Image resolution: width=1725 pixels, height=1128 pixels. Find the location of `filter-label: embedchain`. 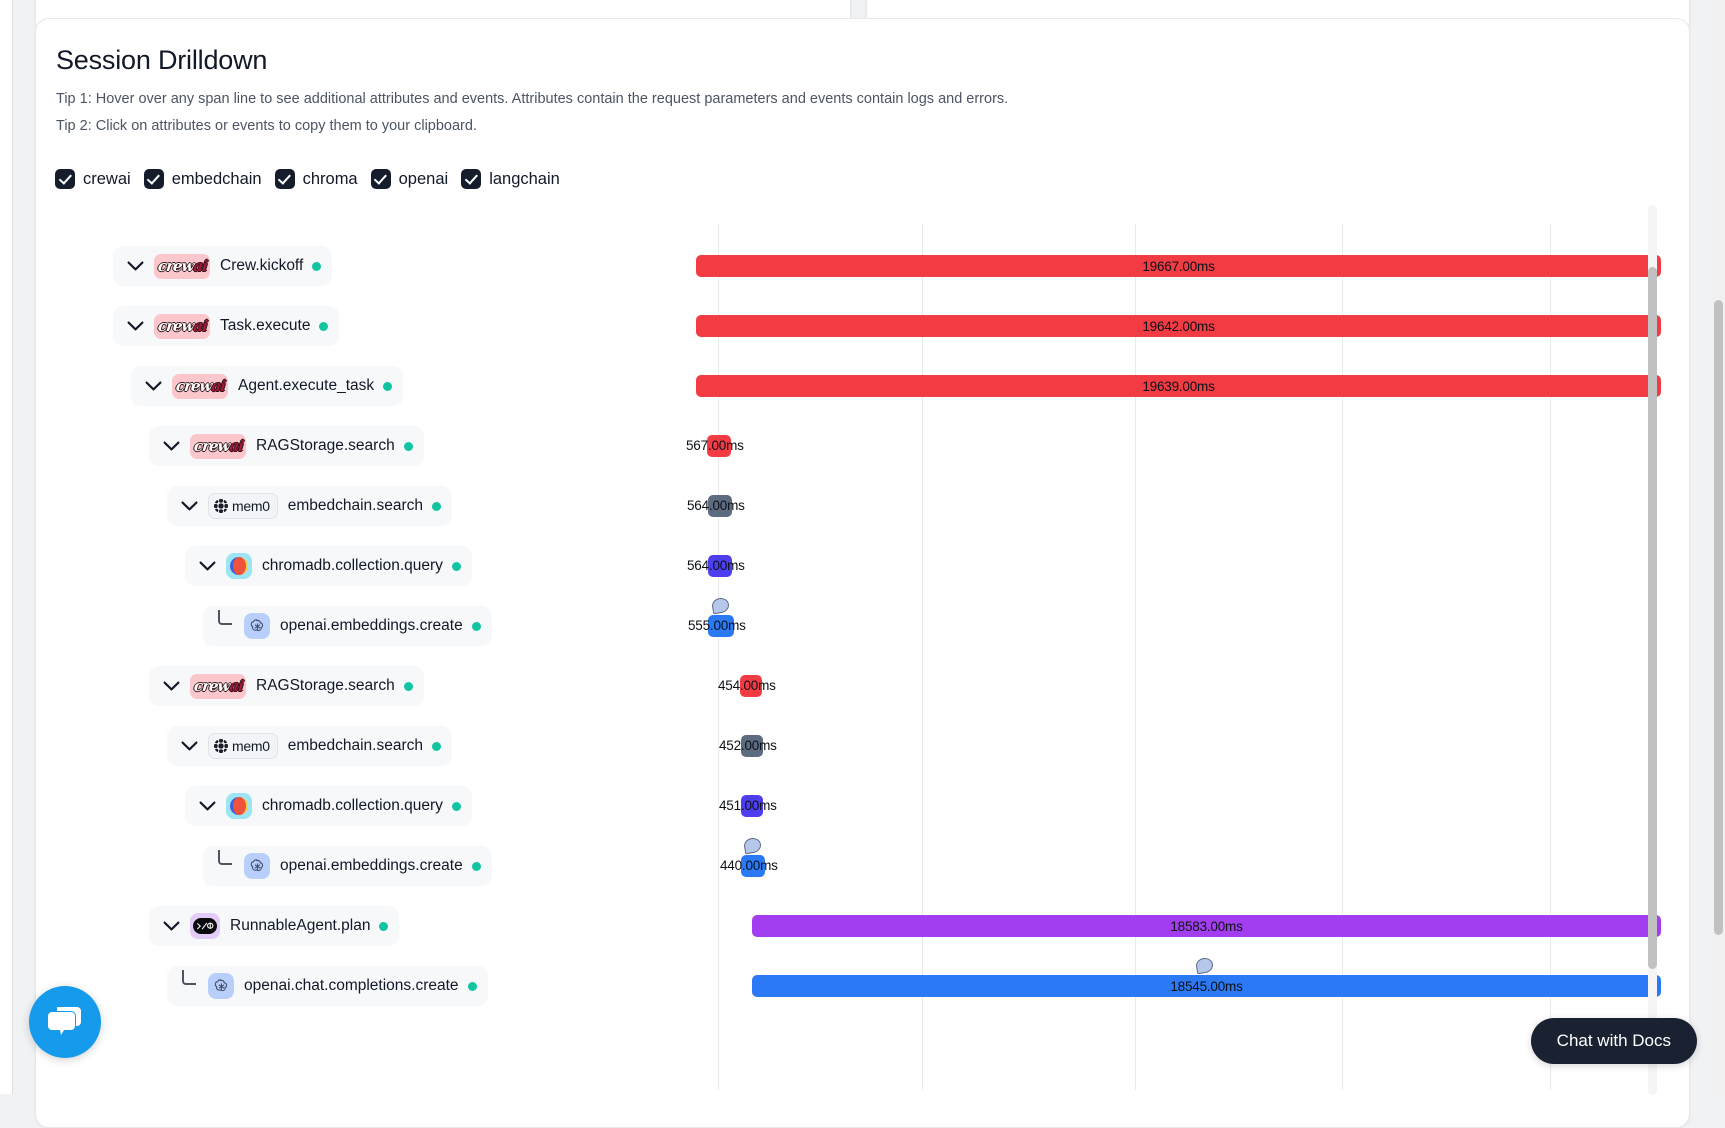

filter-label: embedchain is located at coordinates (217, 179).